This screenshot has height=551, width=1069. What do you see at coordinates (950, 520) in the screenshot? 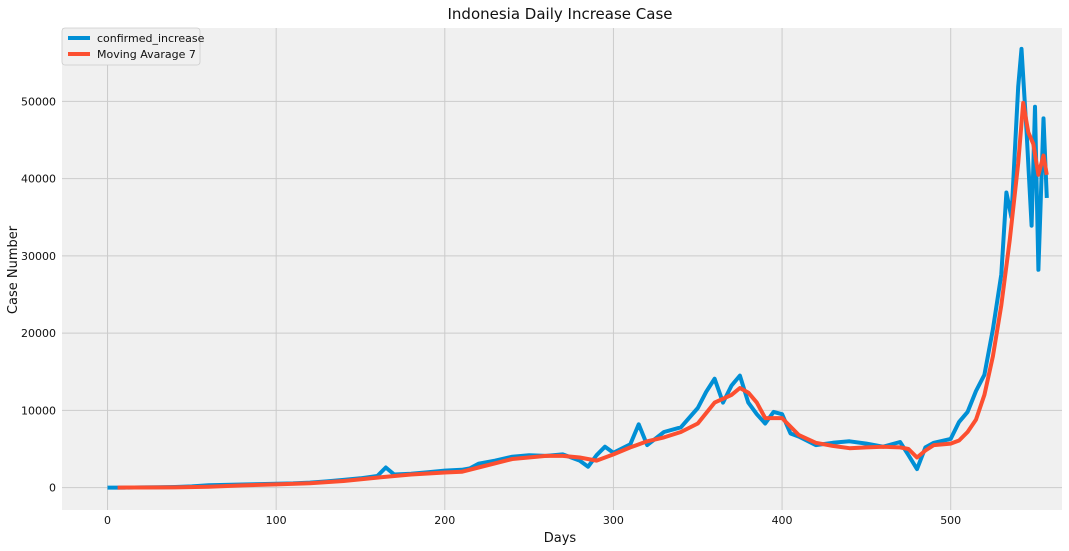
I see `x-tick-label: 500` at bounding box center [950, 520].